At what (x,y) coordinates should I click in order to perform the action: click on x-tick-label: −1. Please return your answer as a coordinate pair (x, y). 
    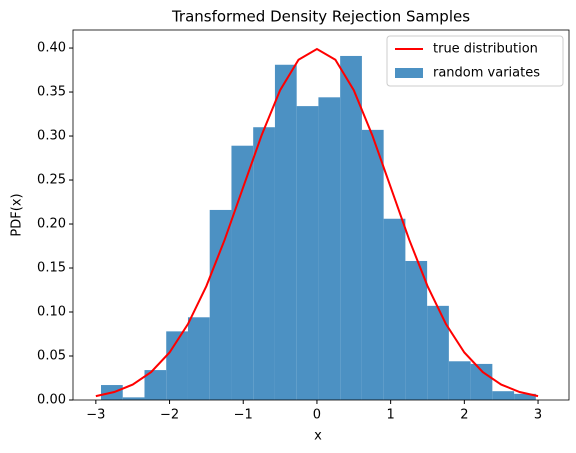
    Looking at the image, I should click on (243, 415).